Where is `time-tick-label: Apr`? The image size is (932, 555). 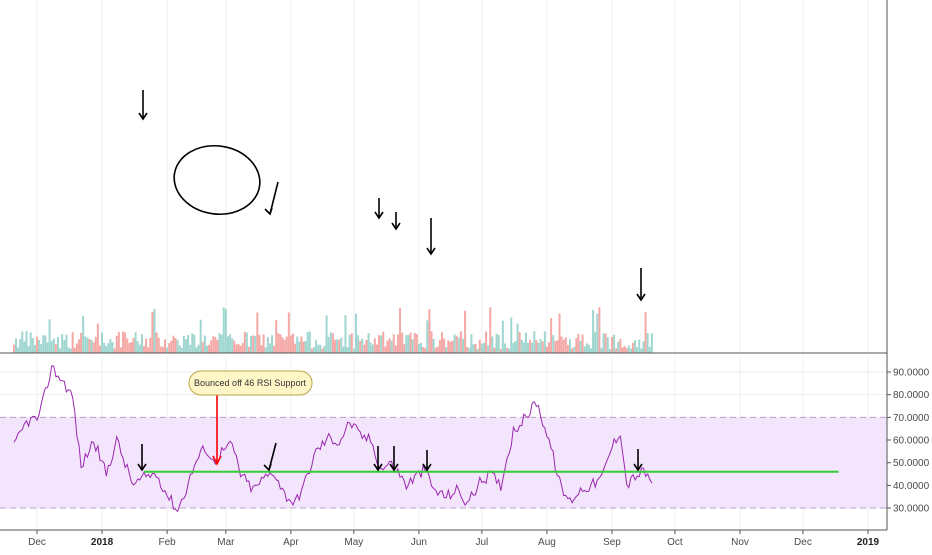
time-tick-label: Apr is located at coordinates (291, 542).